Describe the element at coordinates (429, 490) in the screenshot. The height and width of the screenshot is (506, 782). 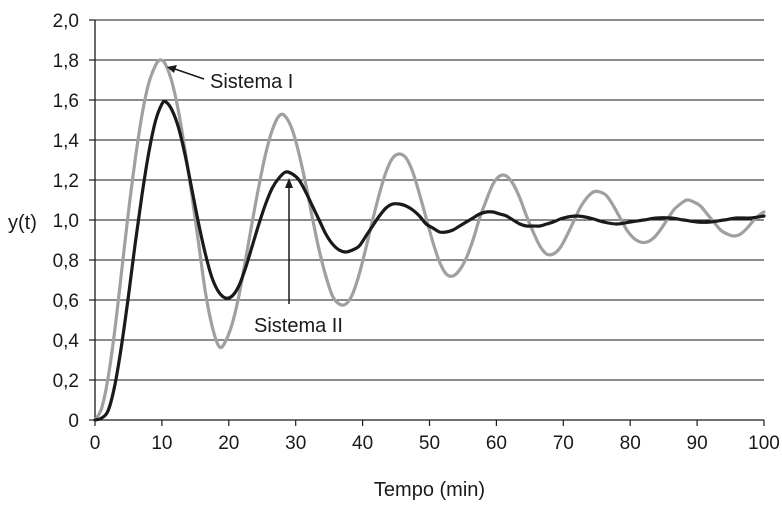
I see `x-axis-label: Tempo (min)` at that location.